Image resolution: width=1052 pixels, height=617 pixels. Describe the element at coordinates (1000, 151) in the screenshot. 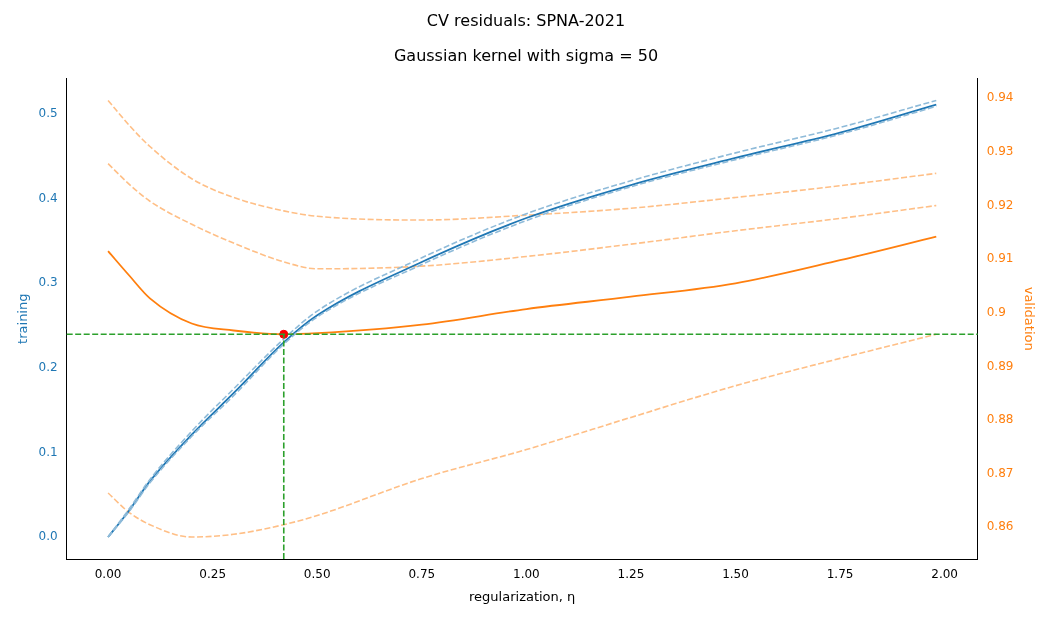

I see `y2-tick-label: 0.93` at that location.